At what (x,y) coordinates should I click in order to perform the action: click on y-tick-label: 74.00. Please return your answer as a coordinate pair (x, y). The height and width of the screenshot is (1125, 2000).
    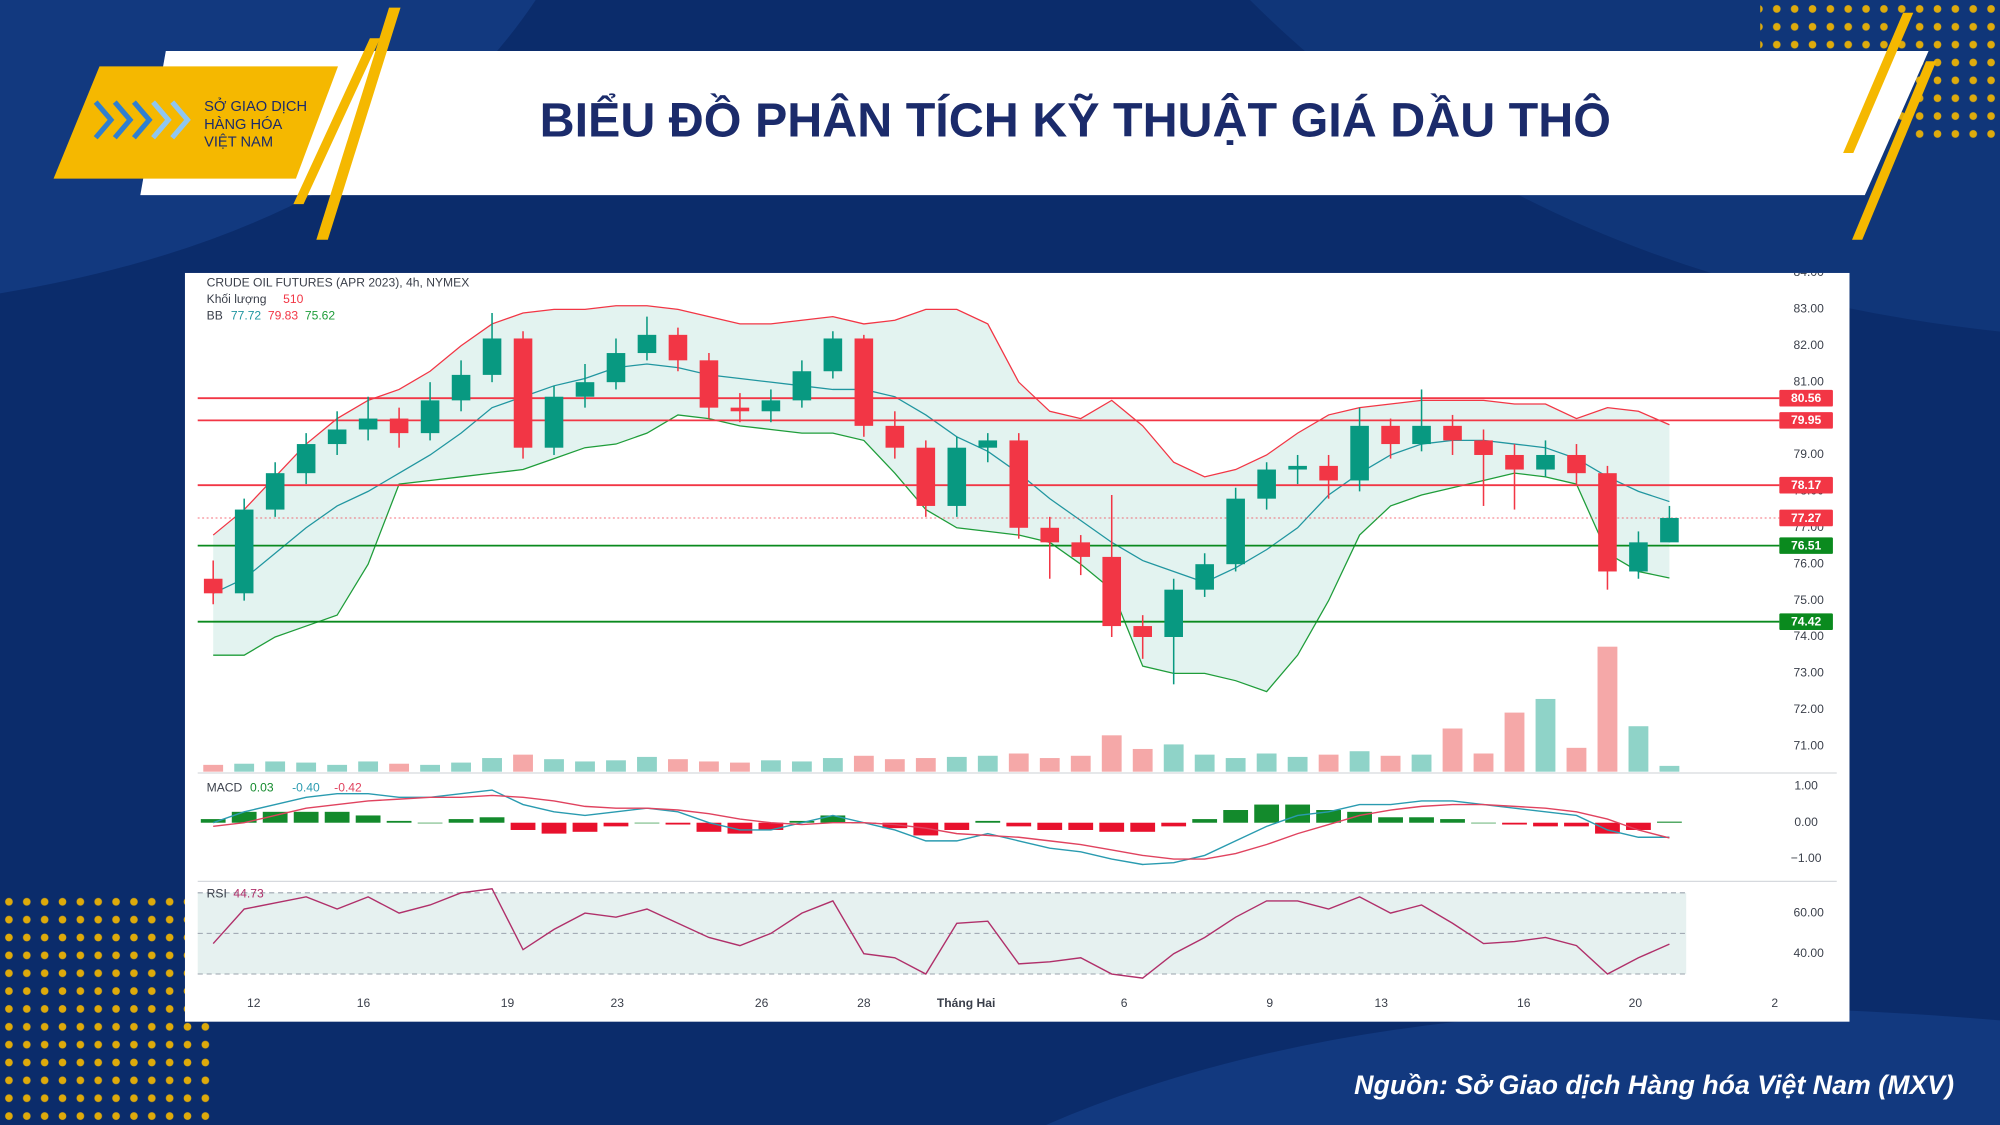
    Looking at the image, I should click on (1809, 636).